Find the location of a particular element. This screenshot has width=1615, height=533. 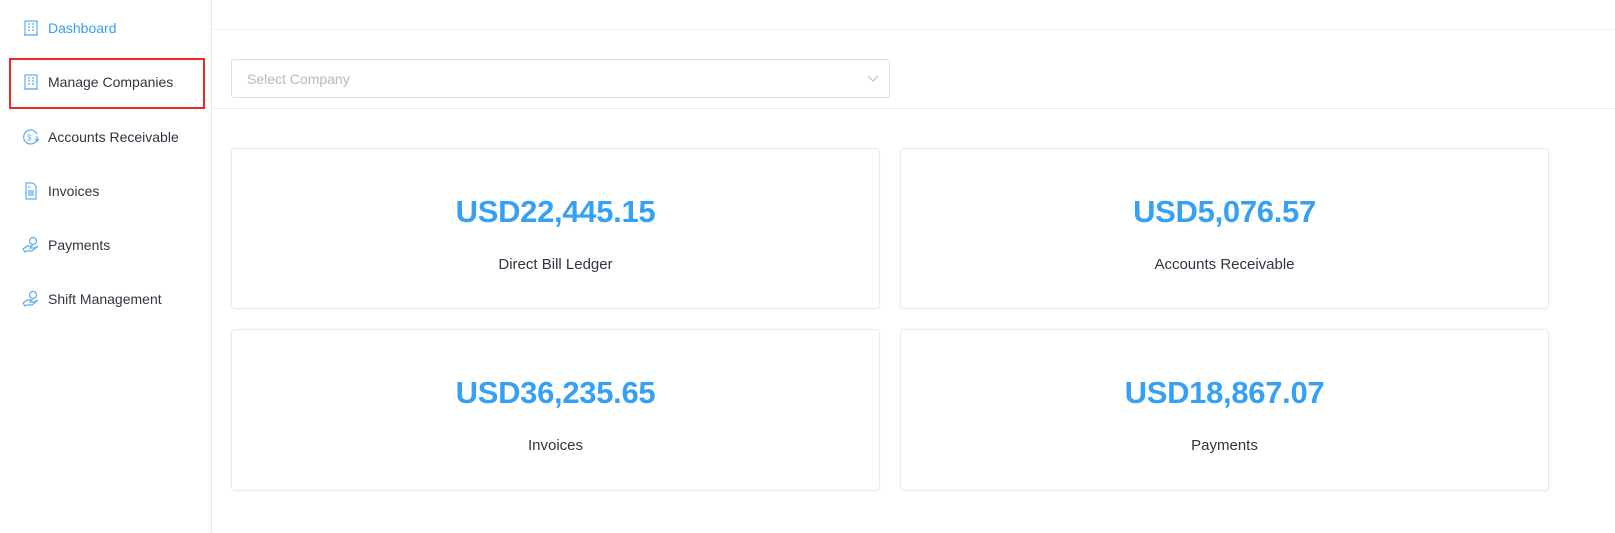

card-payments: USD18,867.07 Payments is located at coordinates (1224, 410).